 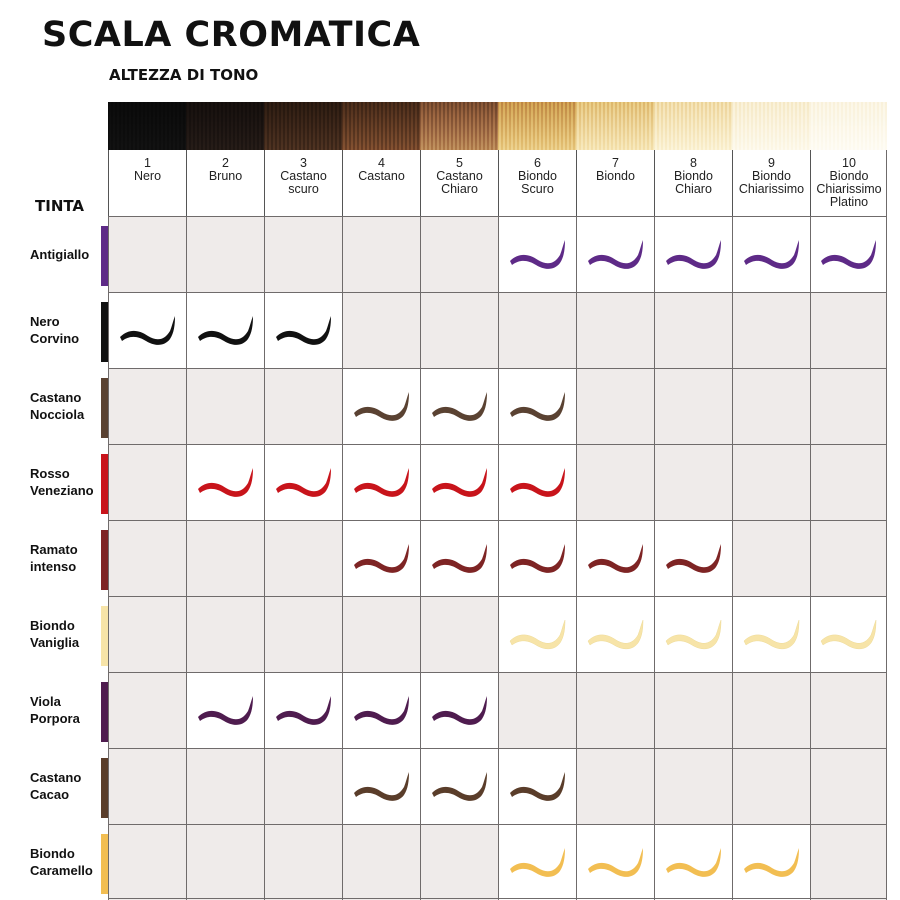 What do you see at coordinates (65, 710) in the screenshot?
I see `shade-label: Viola Porpora` at bounding box center [65, 710].